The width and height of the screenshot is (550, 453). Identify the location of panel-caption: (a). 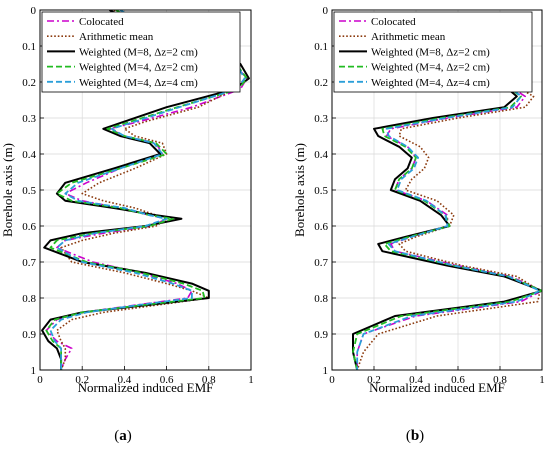
(123, 436).